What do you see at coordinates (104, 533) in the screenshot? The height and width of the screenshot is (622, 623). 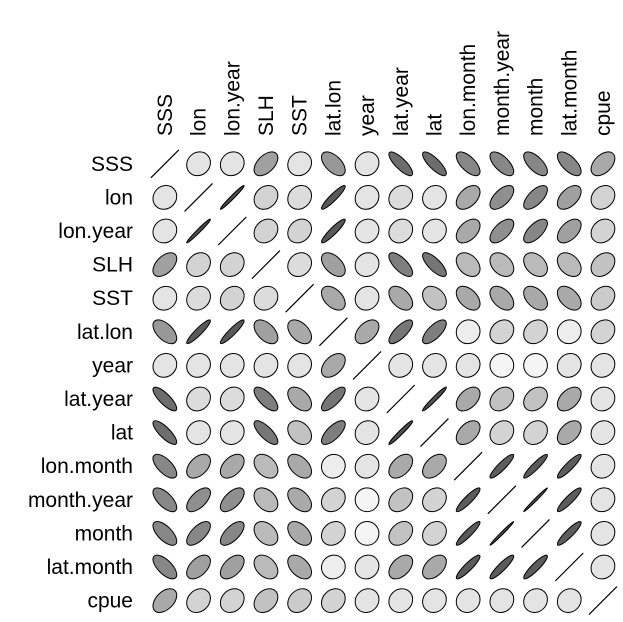 I see `row-label: month` at bounding box center [104, 533].